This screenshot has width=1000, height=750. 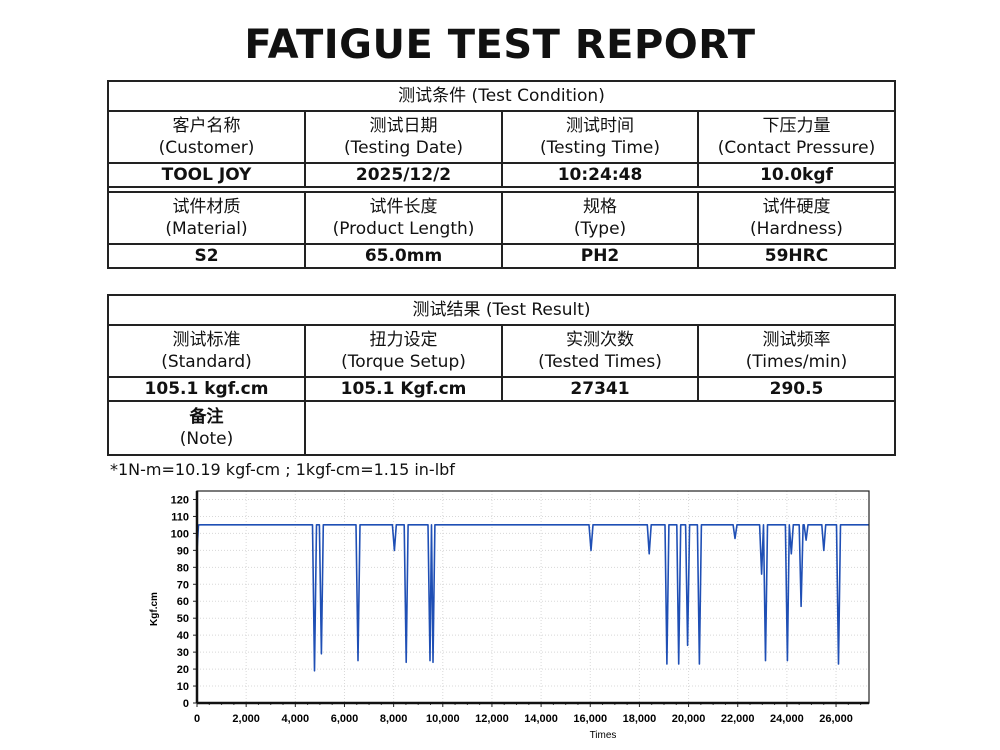 I want to click on x-tick-label: 26,000, so click(x=836, y=719).